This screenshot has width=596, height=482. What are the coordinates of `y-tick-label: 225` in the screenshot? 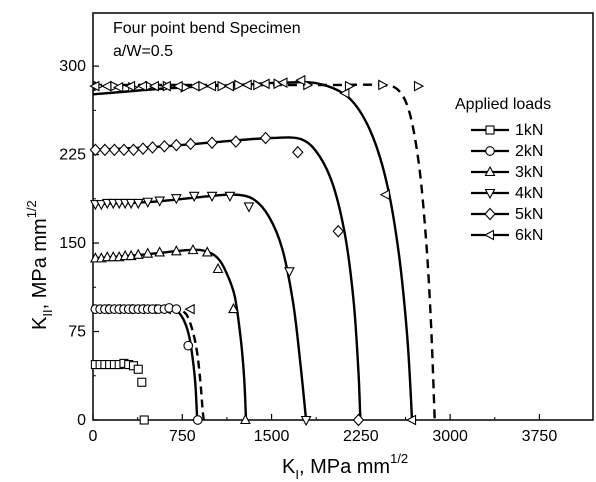 It's located at (72, 155).